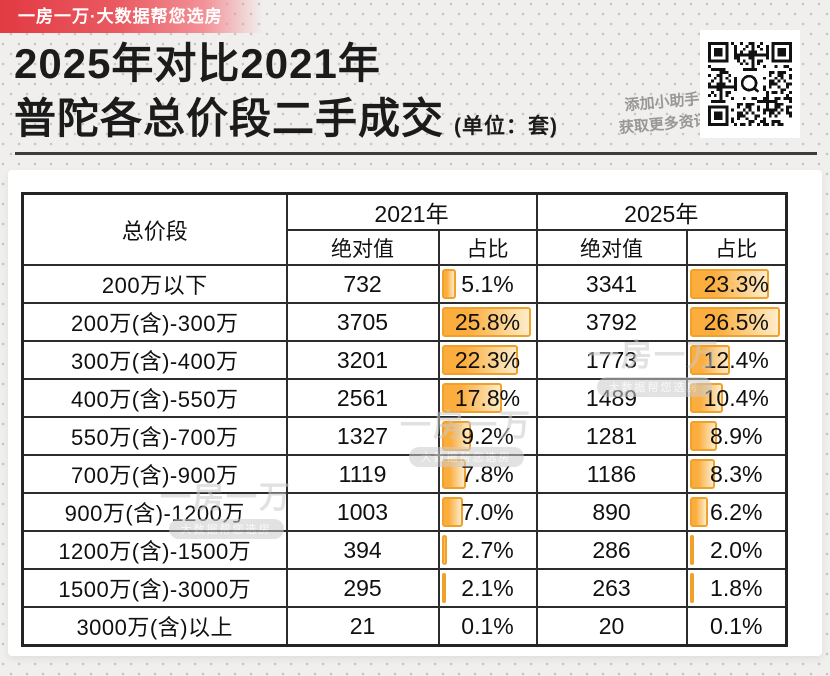 The width and height of the screenshot is (830, 676). Describe the element at coordinates (736, 360) in the screenshot. I see `pct-2025-cell: 12.4%` at that location.